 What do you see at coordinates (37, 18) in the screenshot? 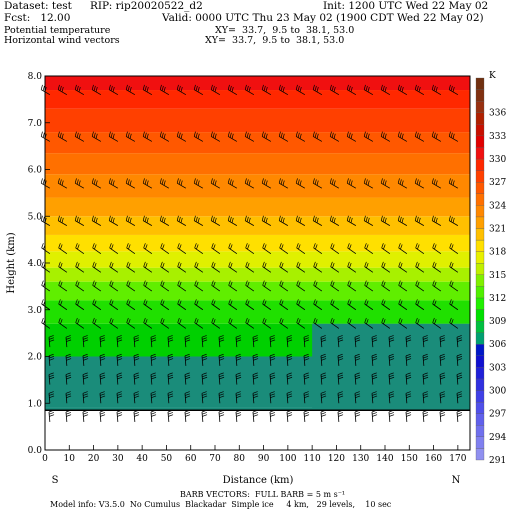
I see `fcst-label: Fcst: 12.00` at bounding box center [37, 18].